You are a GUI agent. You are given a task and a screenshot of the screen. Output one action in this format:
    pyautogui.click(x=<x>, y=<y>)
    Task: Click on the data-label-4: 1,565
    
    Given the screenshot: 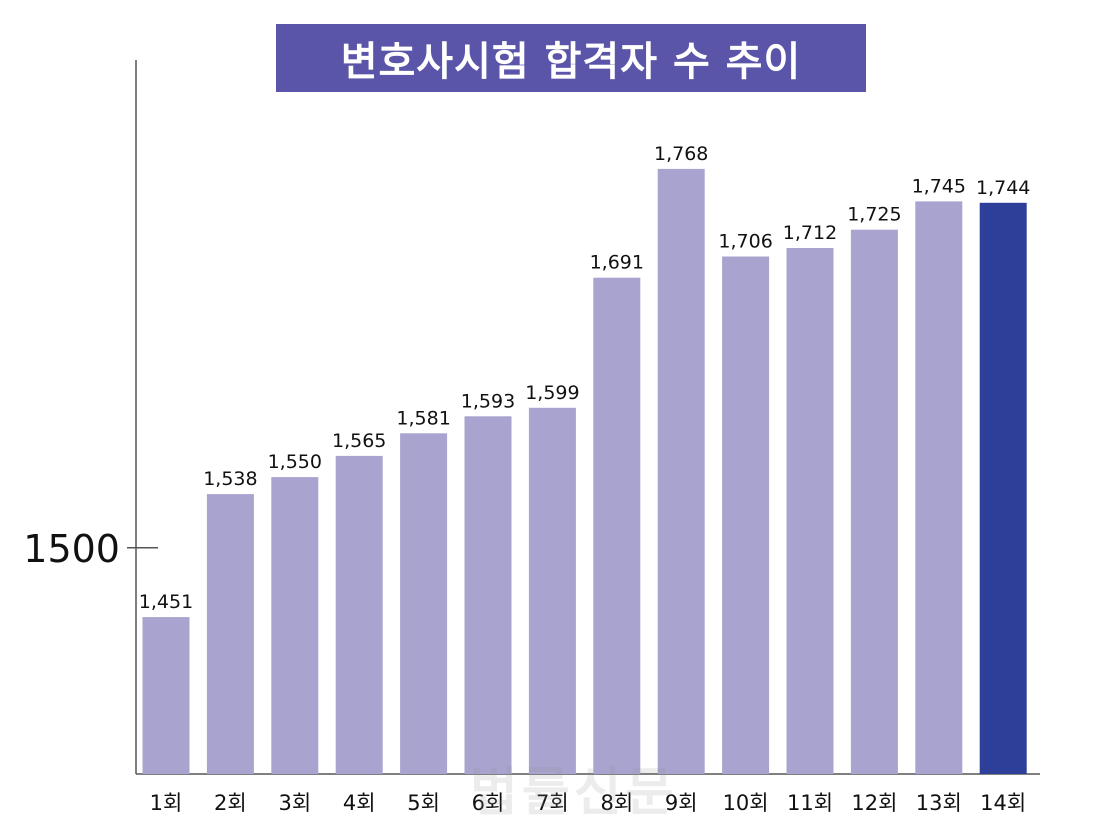 What is the action you would take?
    pyautogui.click(x=359, y=441)
    